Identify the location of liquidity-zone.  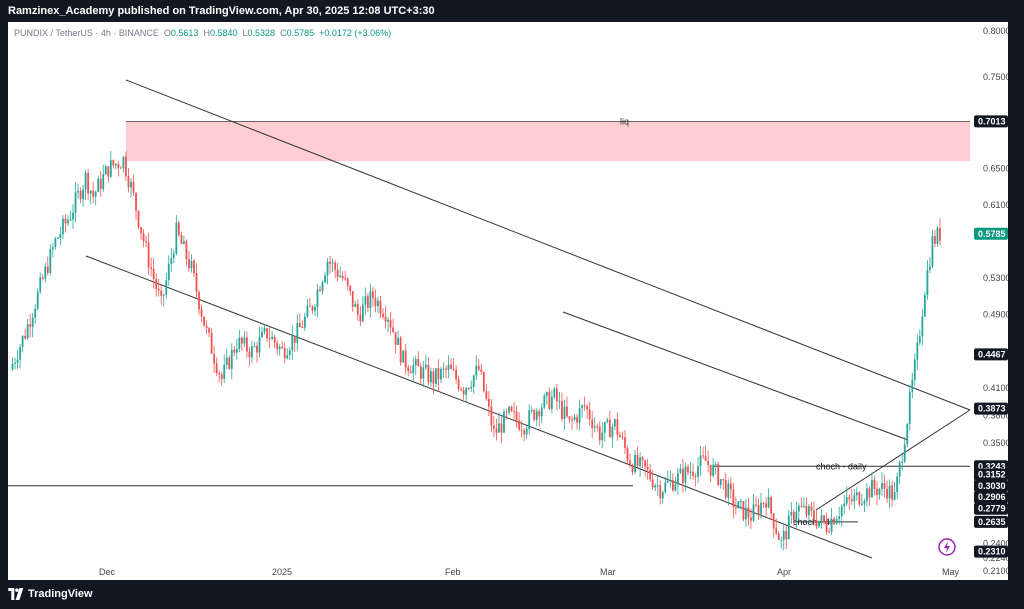
(548, 141).